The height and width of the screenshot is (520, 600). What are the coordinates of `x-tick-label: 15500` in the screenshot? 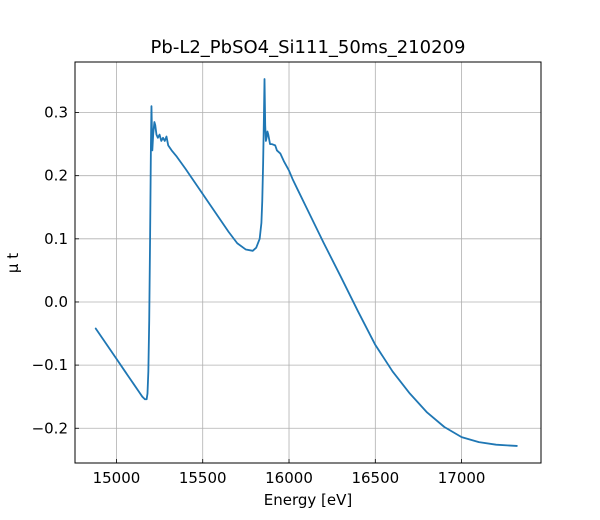 It's located at (203, 478).